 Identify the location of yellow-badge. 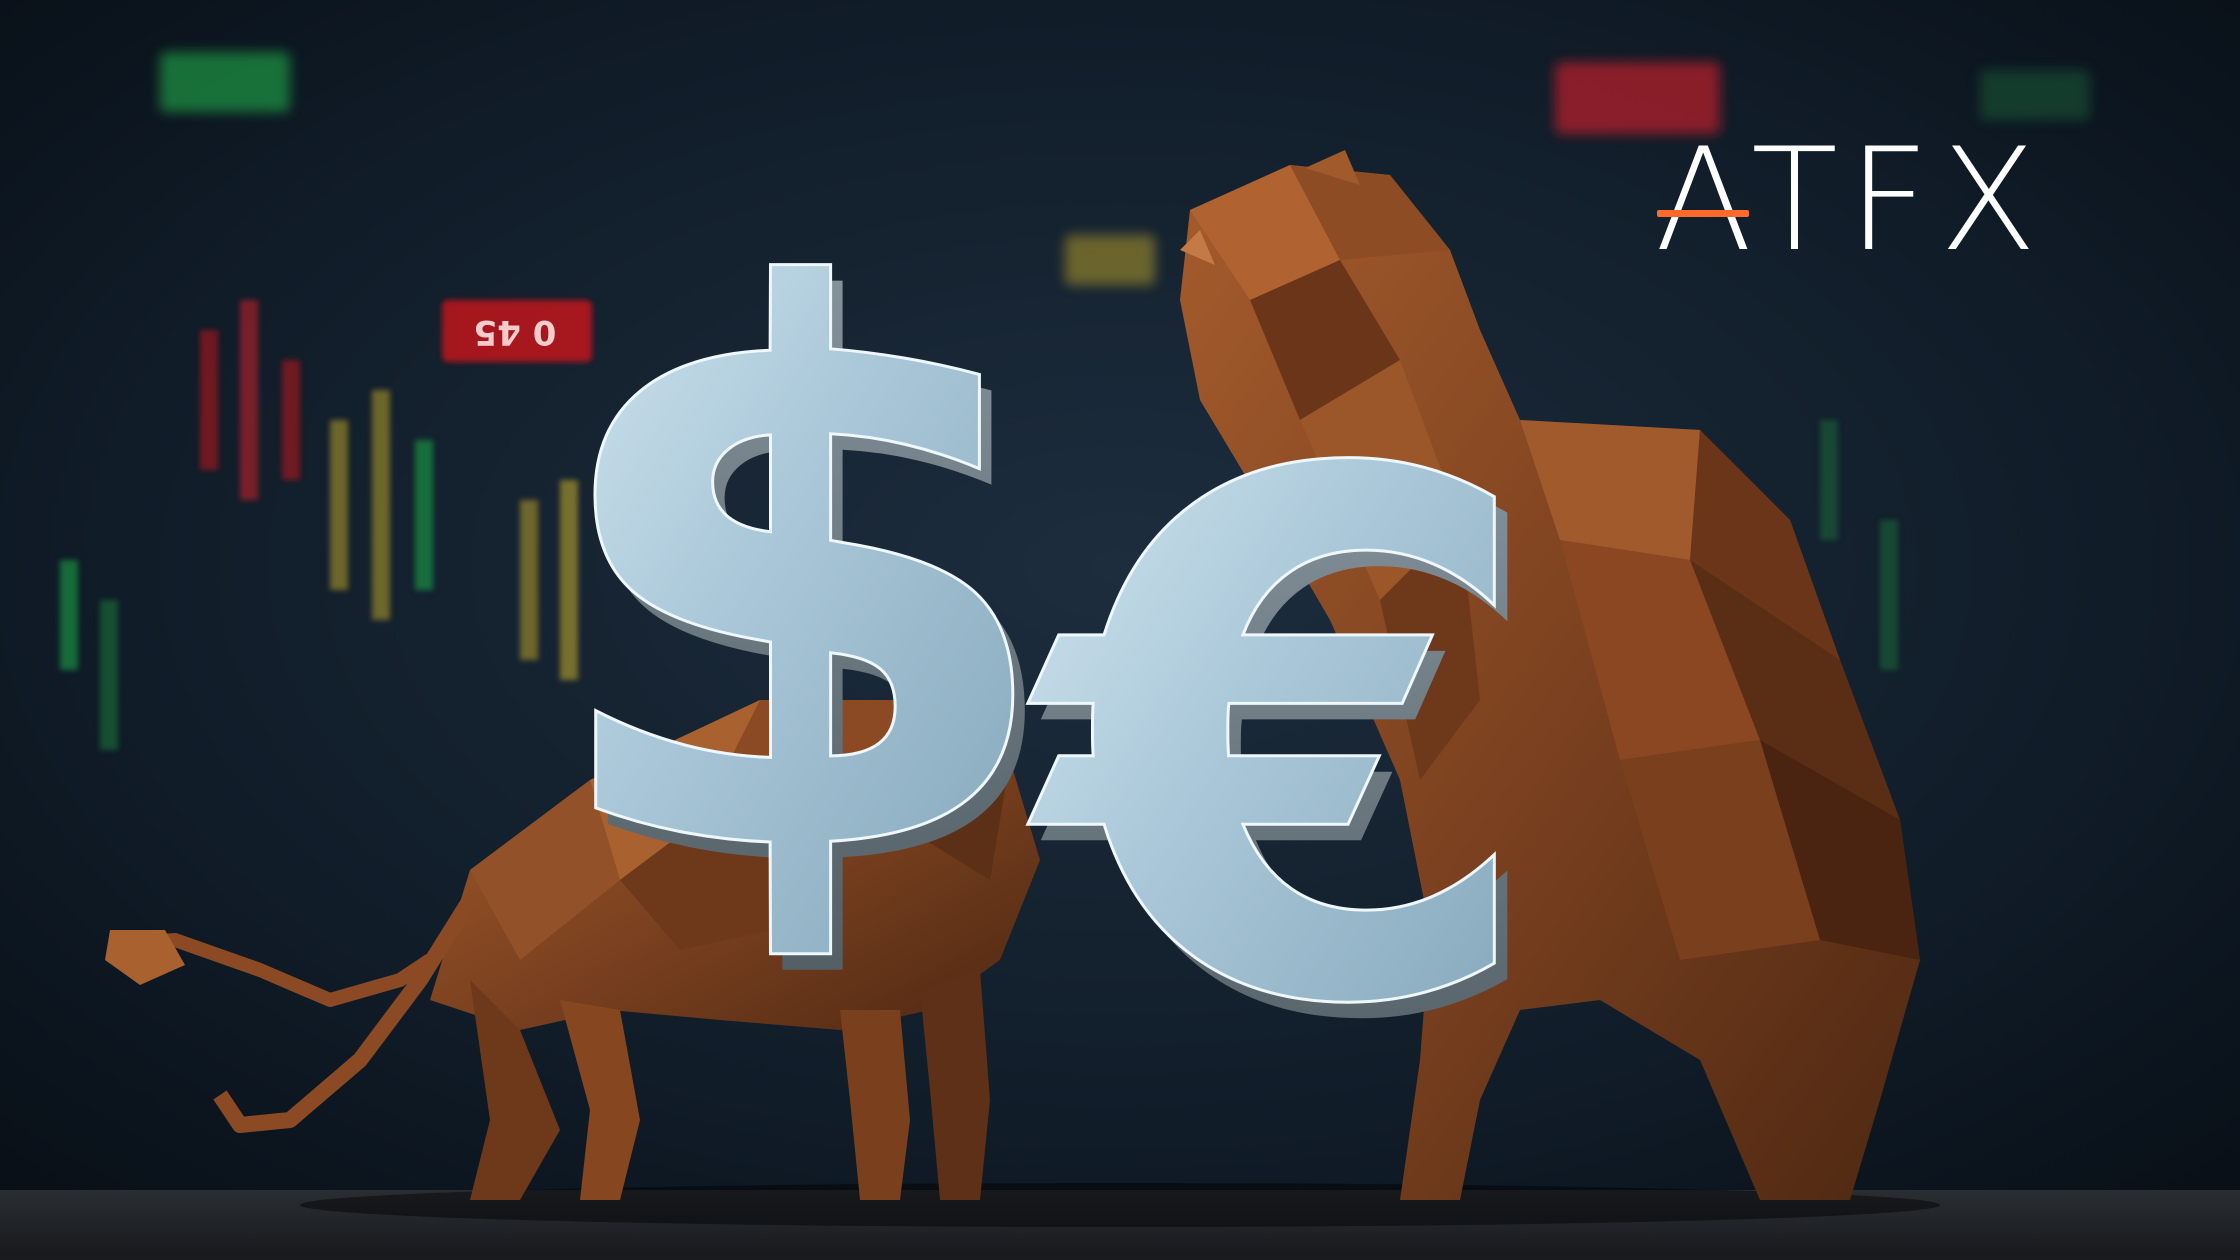
(1110, 260).